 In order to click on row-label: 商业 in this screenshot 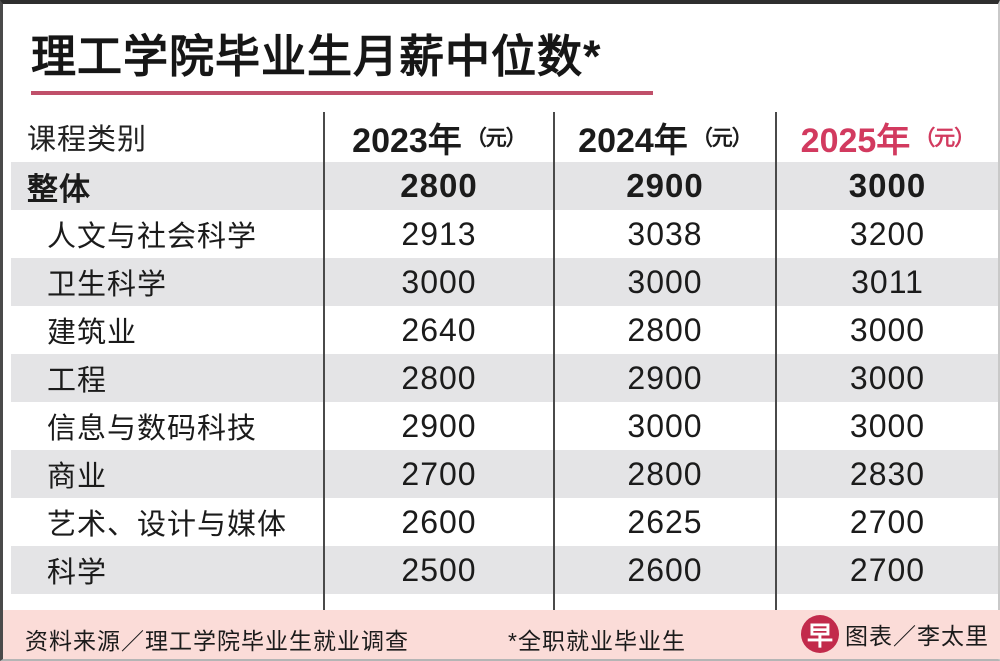, I will do `click(77, 477)`.